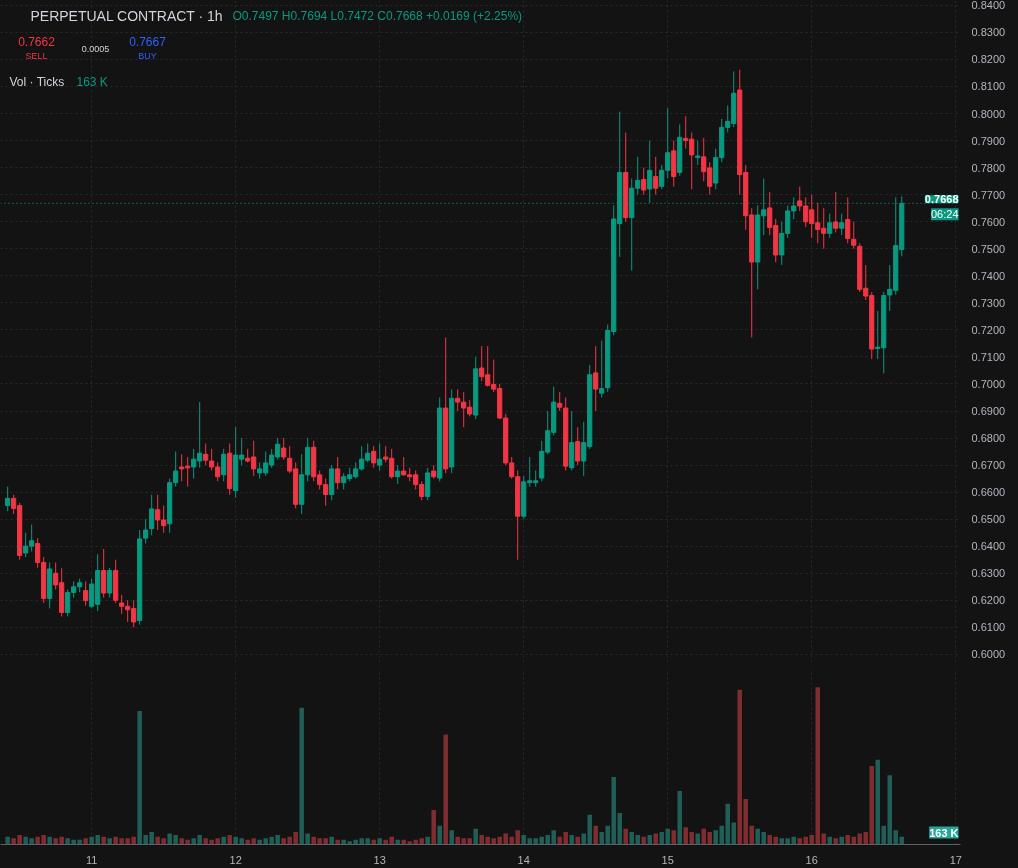  I want to click on y-tick-label: 0.6400, so click(988, 546).